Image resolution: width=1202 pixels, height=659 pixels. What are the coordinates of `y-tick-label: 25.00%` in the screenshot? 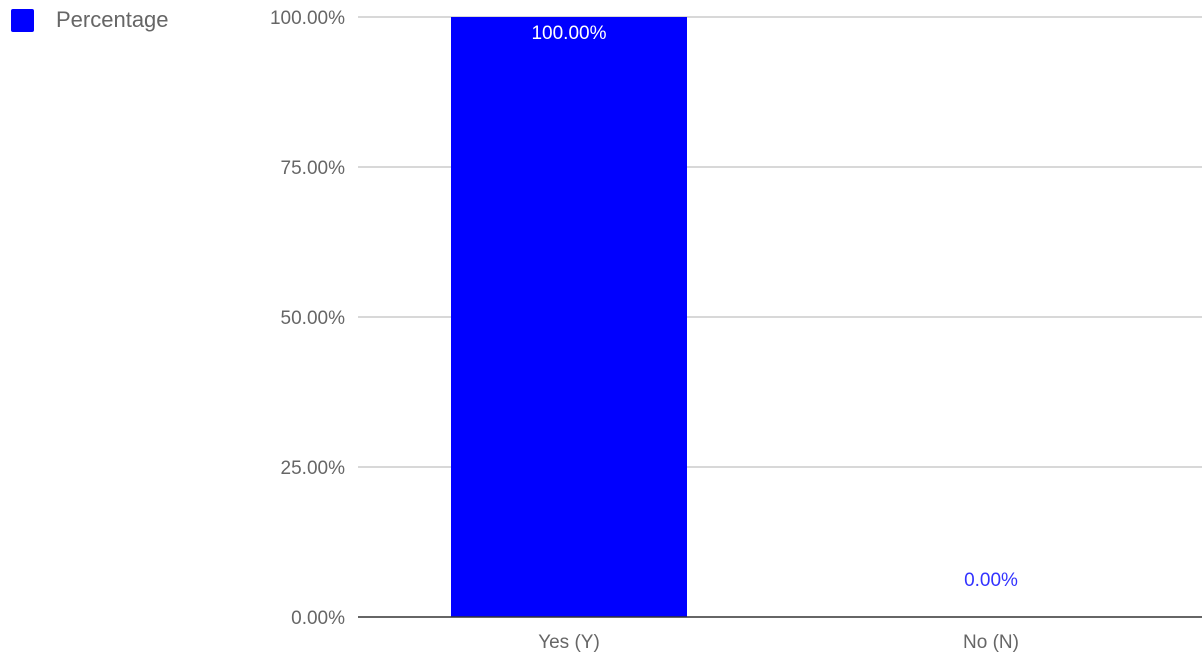 It's located at (313, 468).